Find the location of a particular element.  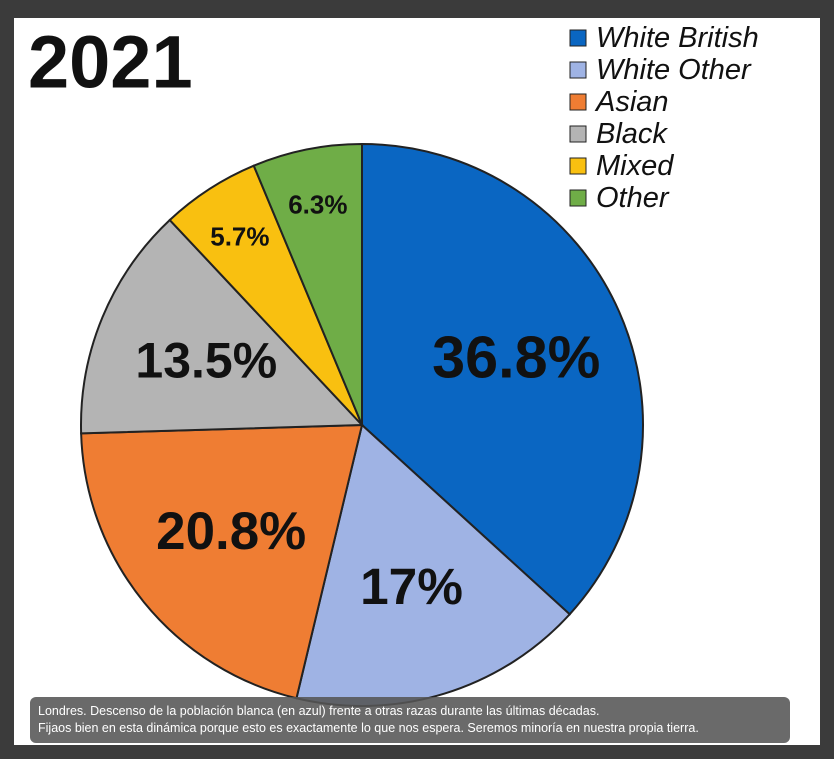

legend-label: Black is located at coordinates (632, 134).